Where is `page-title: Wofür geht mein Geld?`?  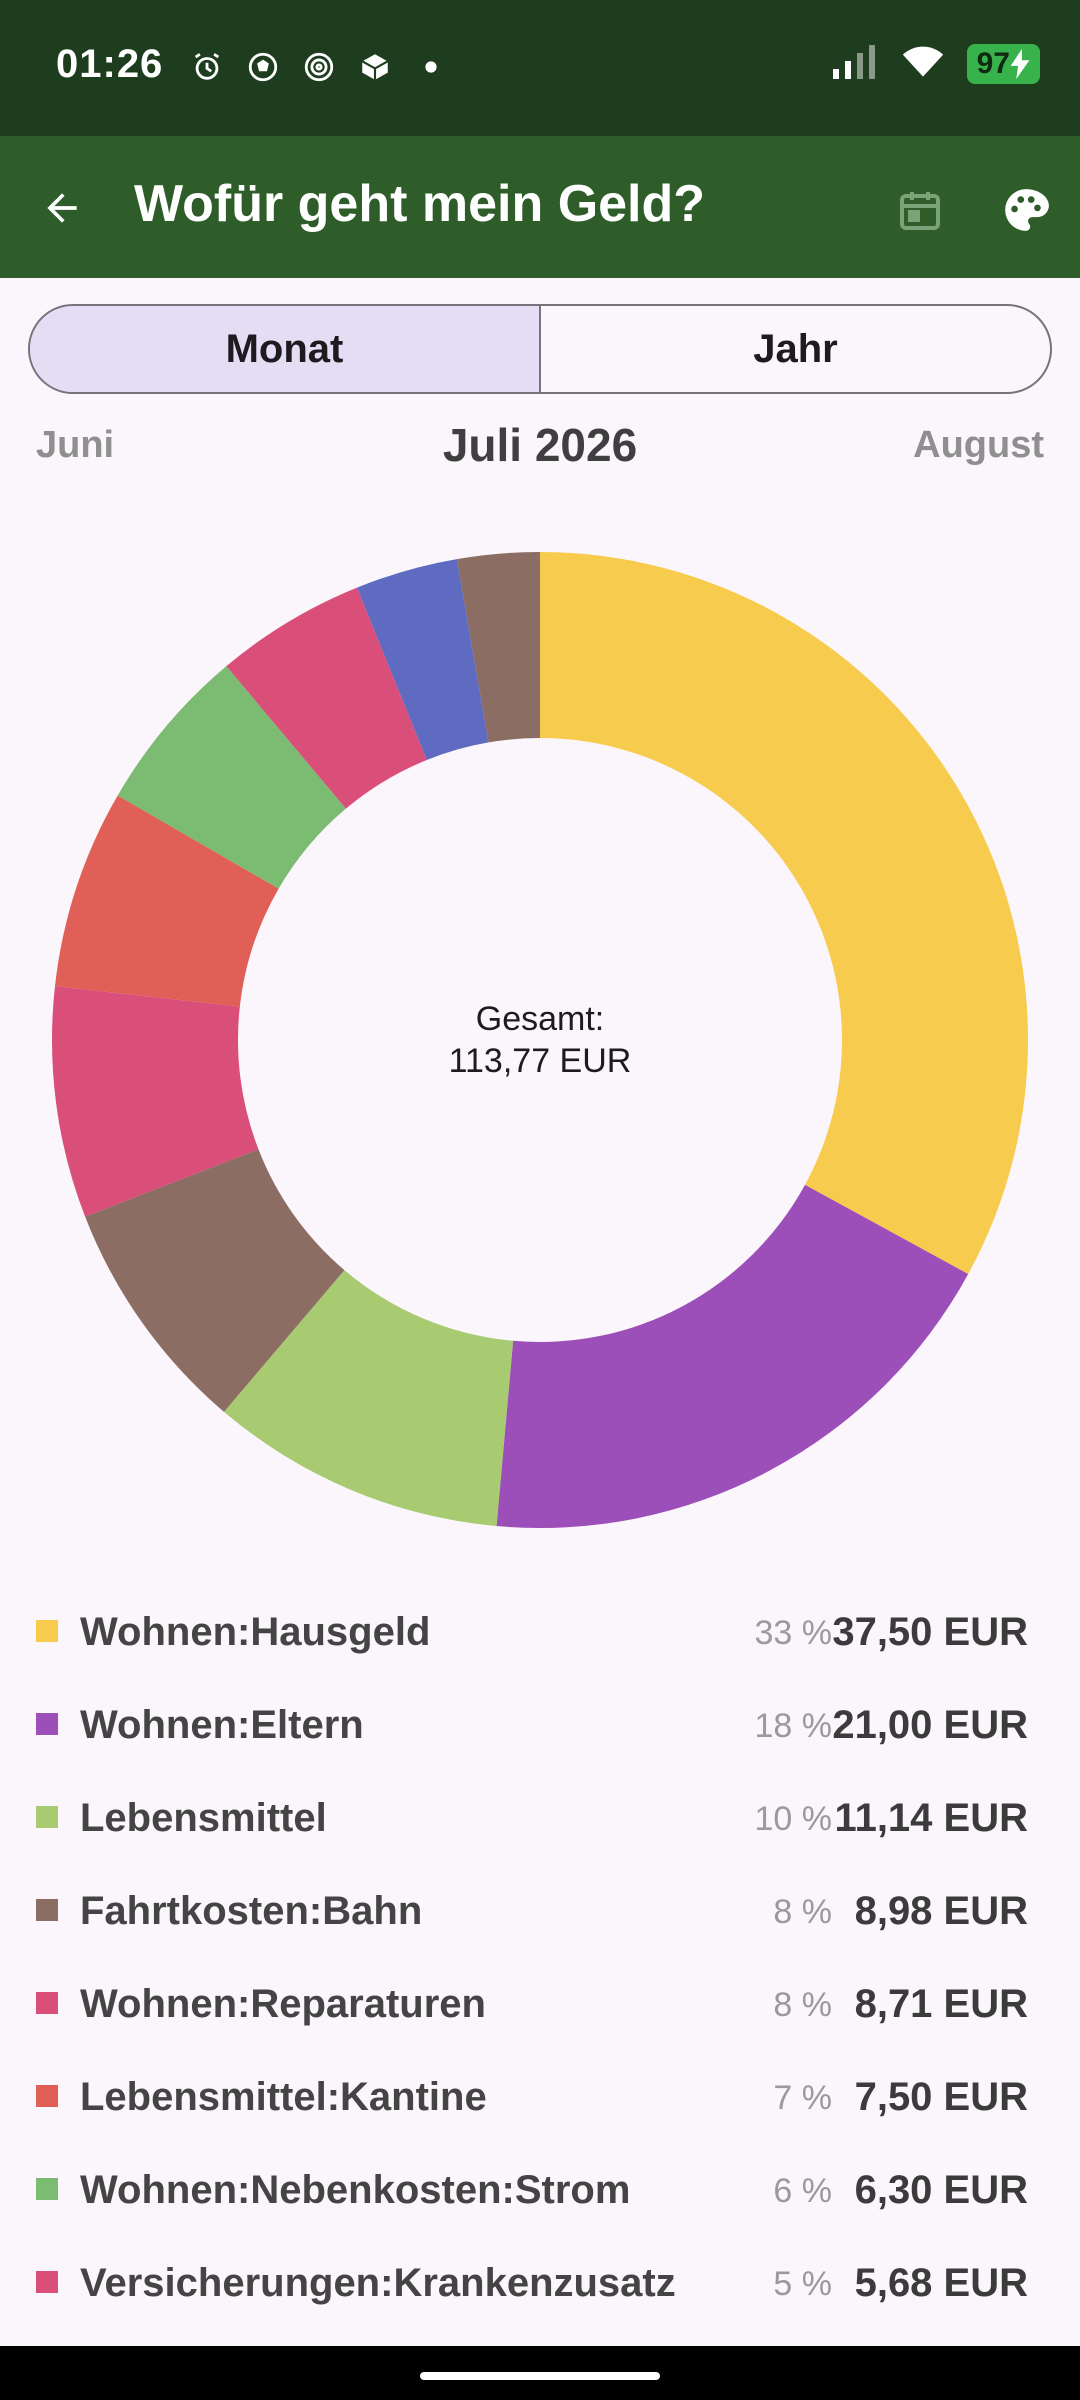
page-title: Wofür geht mein Geld? is located at coordinates (420, 204).